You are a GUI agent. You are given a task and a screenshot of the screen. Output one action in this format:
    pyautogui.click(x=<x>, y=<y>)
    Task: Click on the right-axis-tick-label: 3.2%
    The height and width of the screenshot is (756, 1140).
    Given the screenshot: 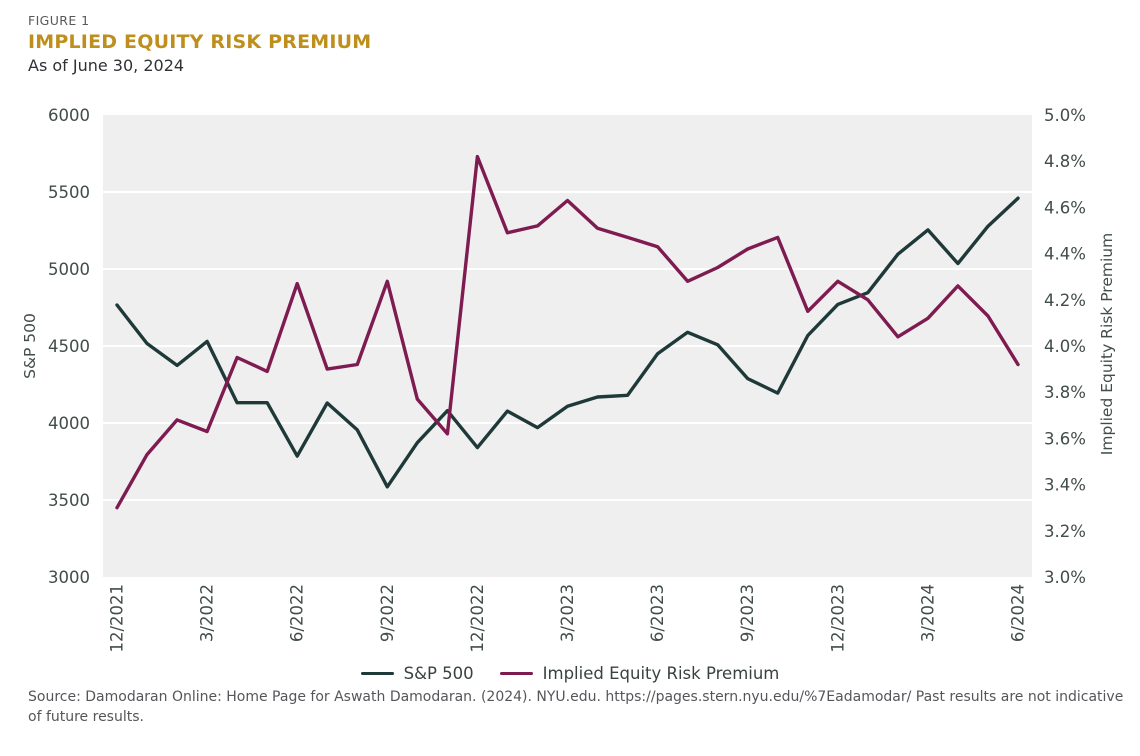 What is the action you would take?
    pyautogui.click(x=1065, y=531)
    